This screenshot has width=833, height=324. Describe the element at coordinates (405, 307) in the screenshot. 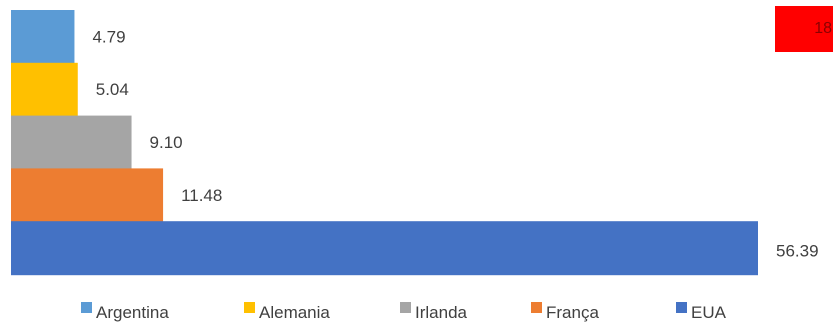

I see `legend-swatch-irlanda` at that location.